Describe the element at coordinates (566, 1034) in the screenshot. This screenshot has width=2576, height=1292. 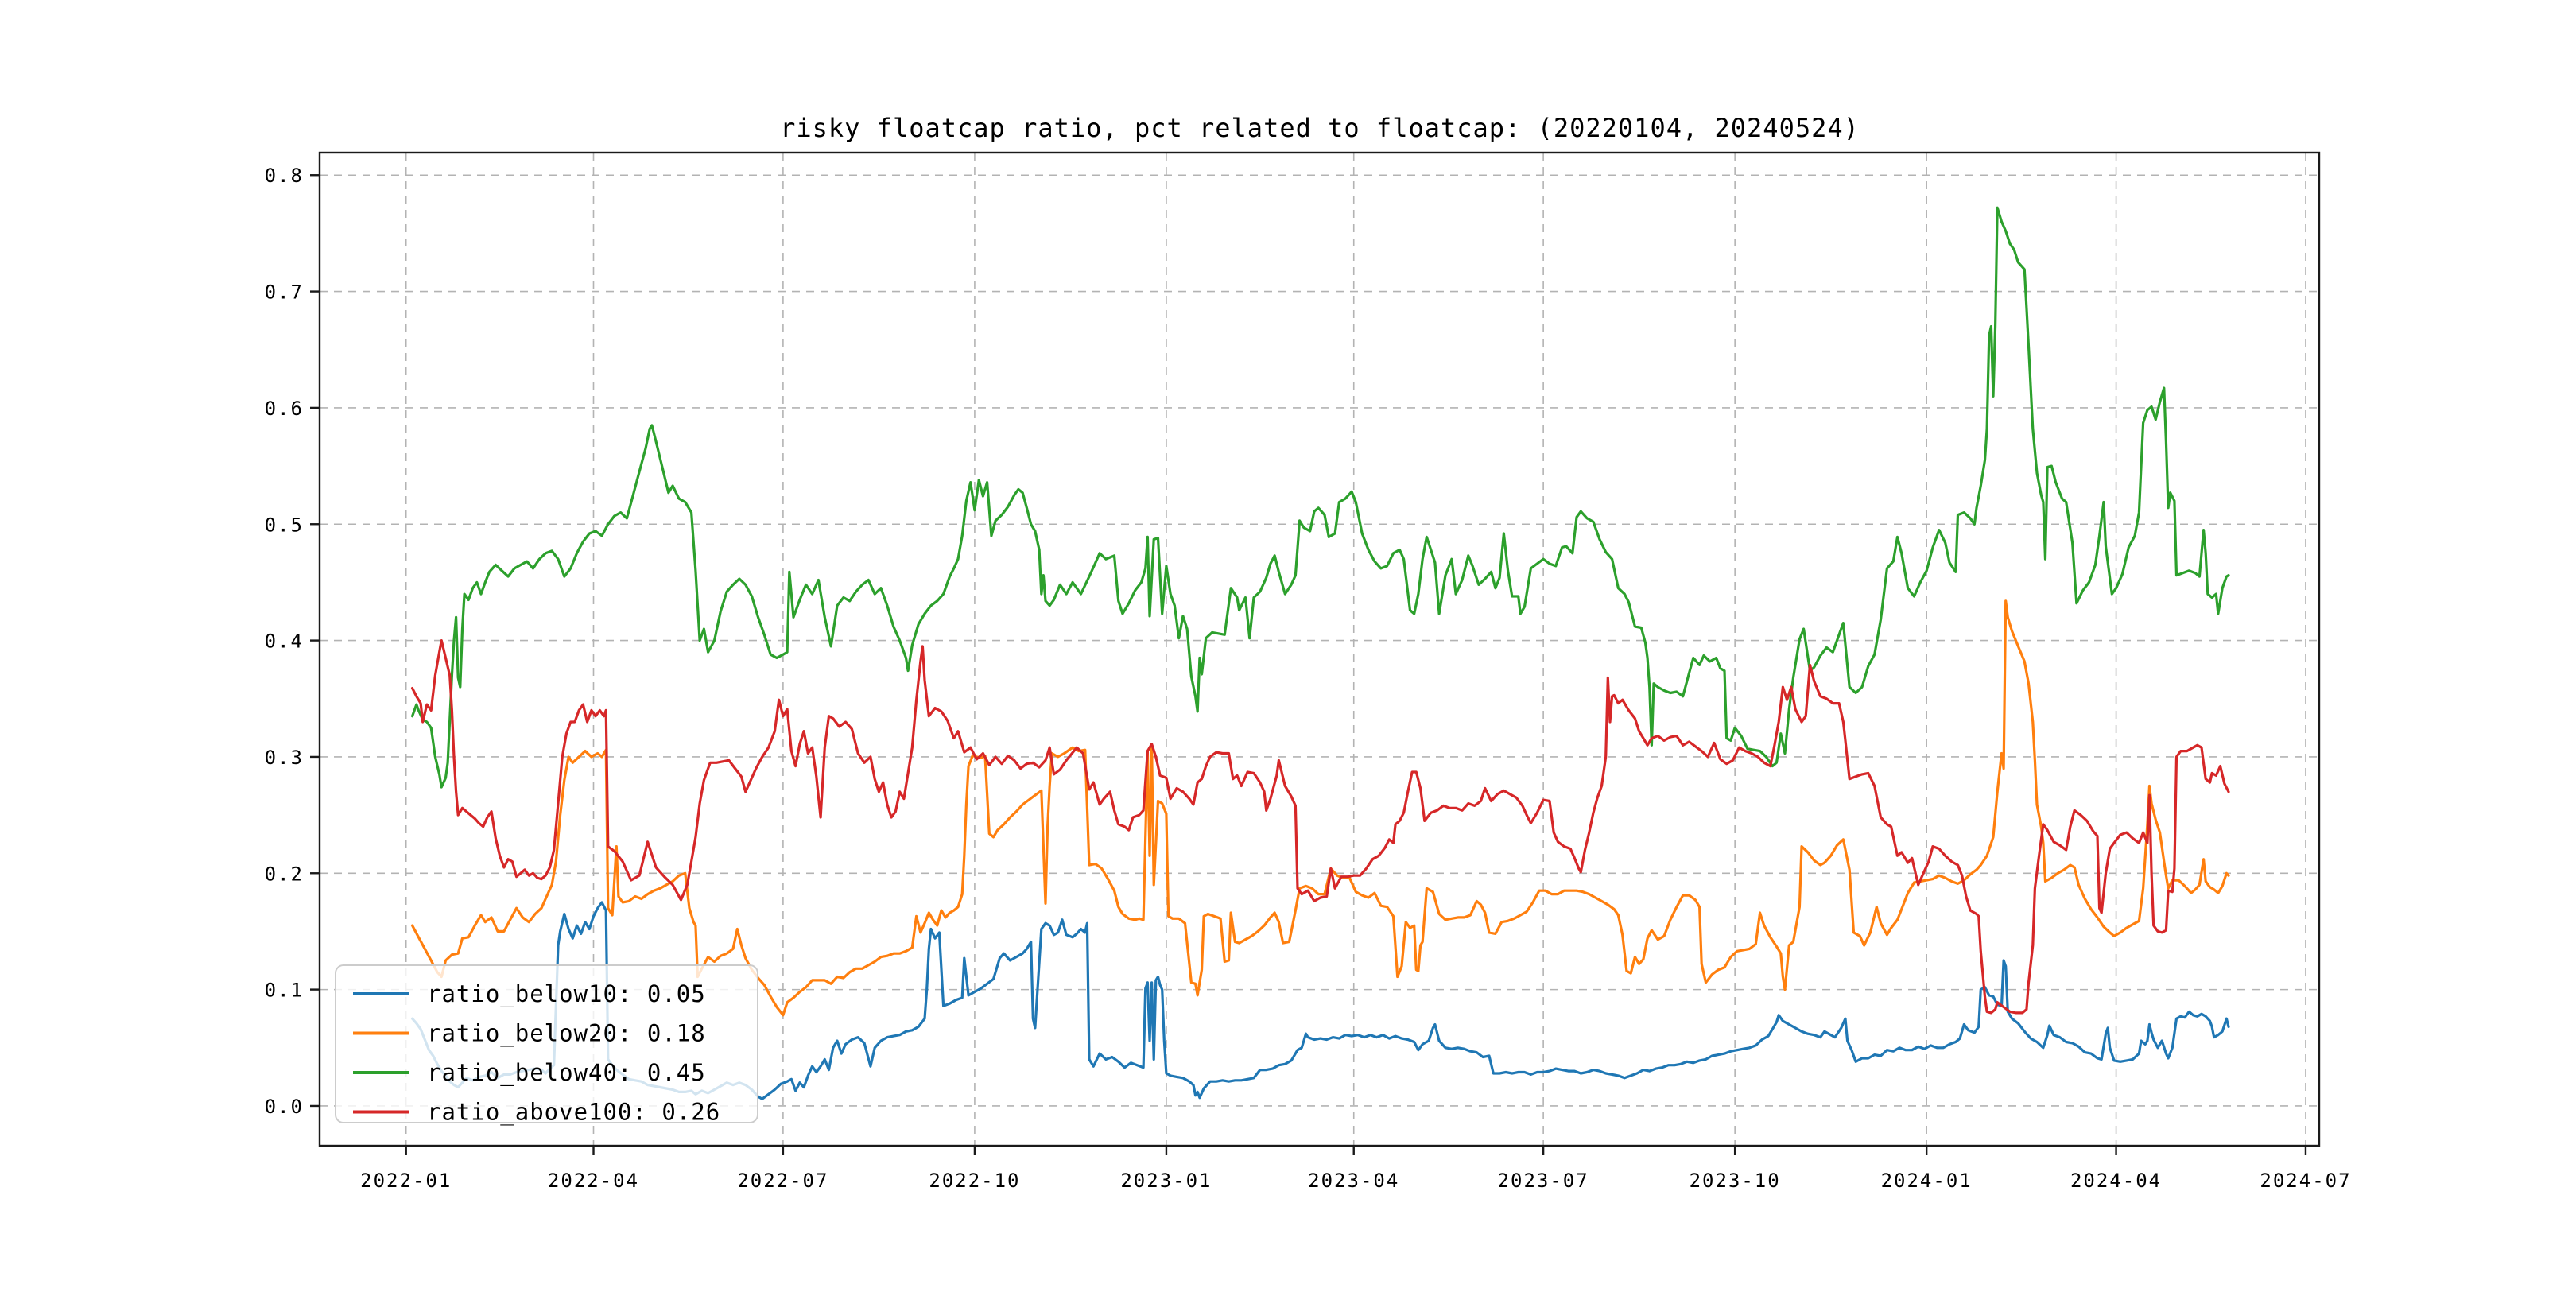
I see `legend-label: ratio_below20: 0.18` at that location.